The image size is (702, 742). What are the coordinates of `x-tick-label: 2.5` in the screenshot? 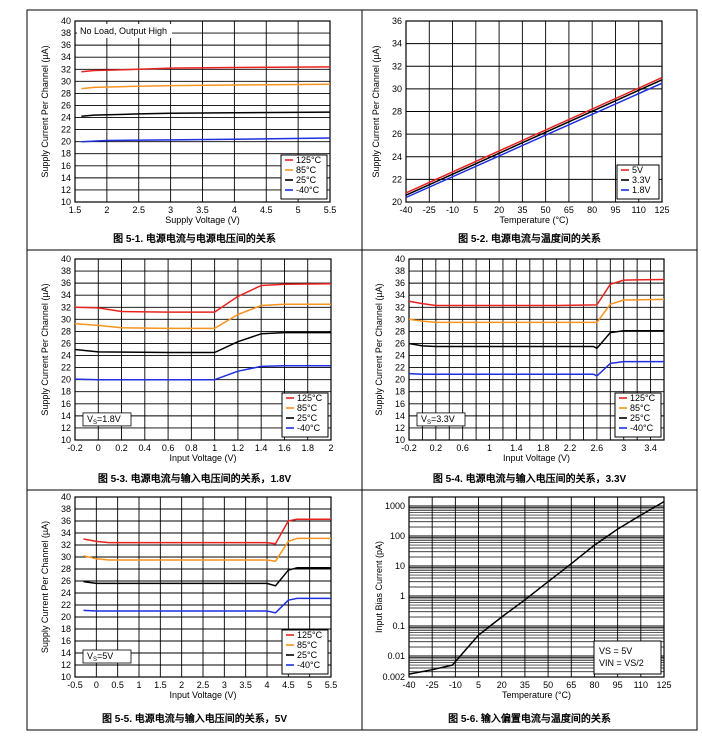 It's located at (203, 685).